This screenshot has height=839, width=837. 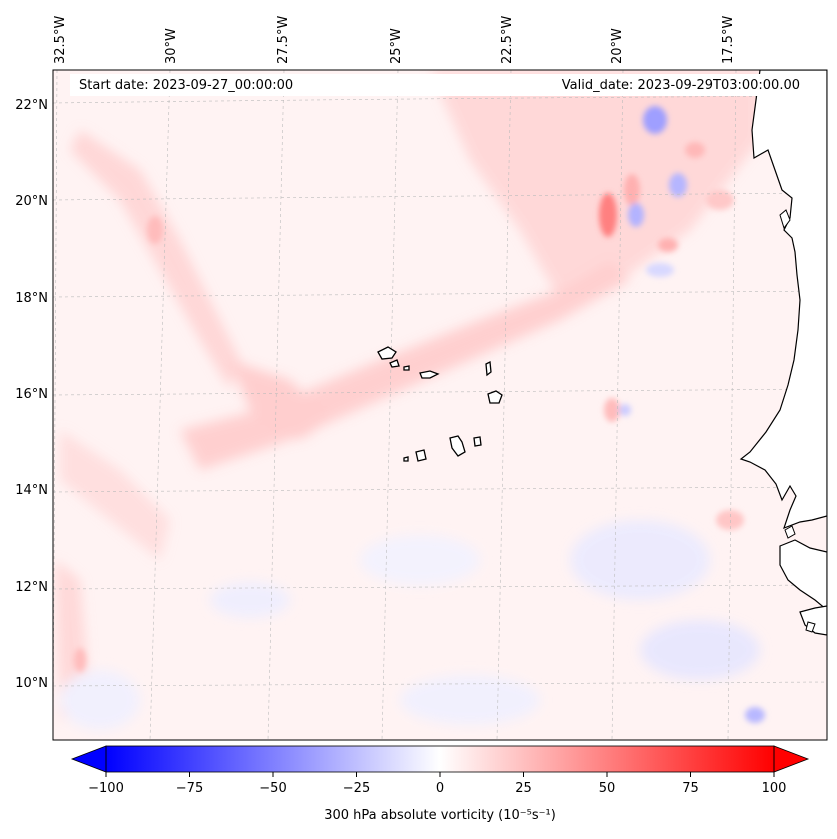 What do you see at coordinates (31, 587) in the screenshot?
I see `lat-label: 12°N` at bounding box center [31, 587].